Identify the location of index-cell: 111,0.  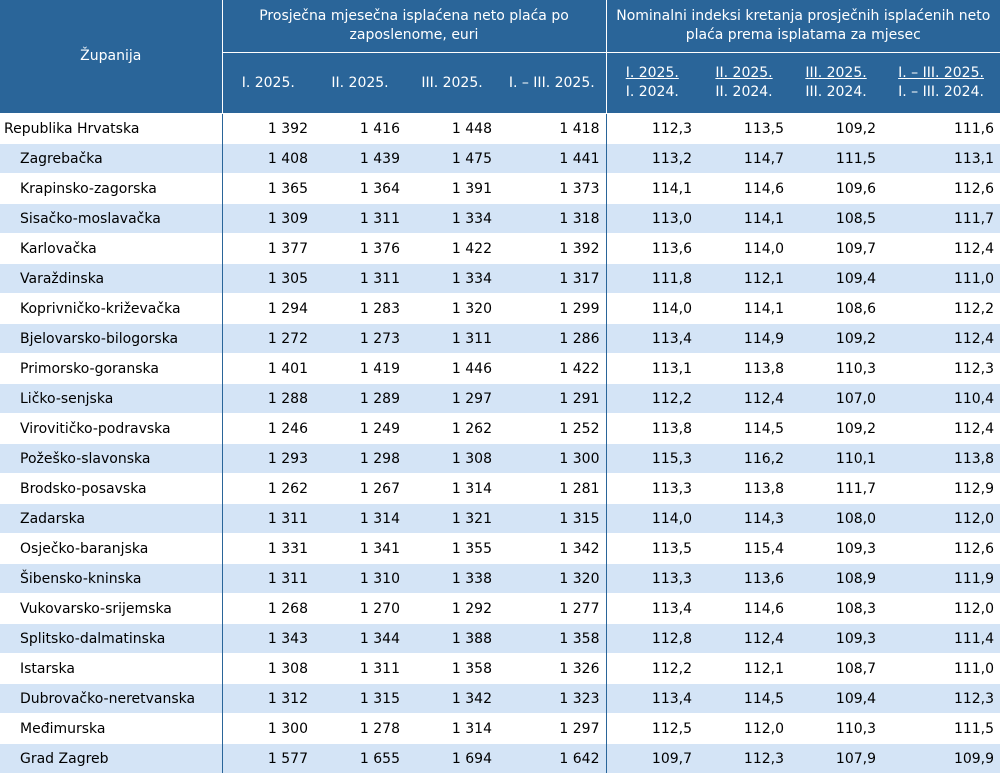
(941, 668).